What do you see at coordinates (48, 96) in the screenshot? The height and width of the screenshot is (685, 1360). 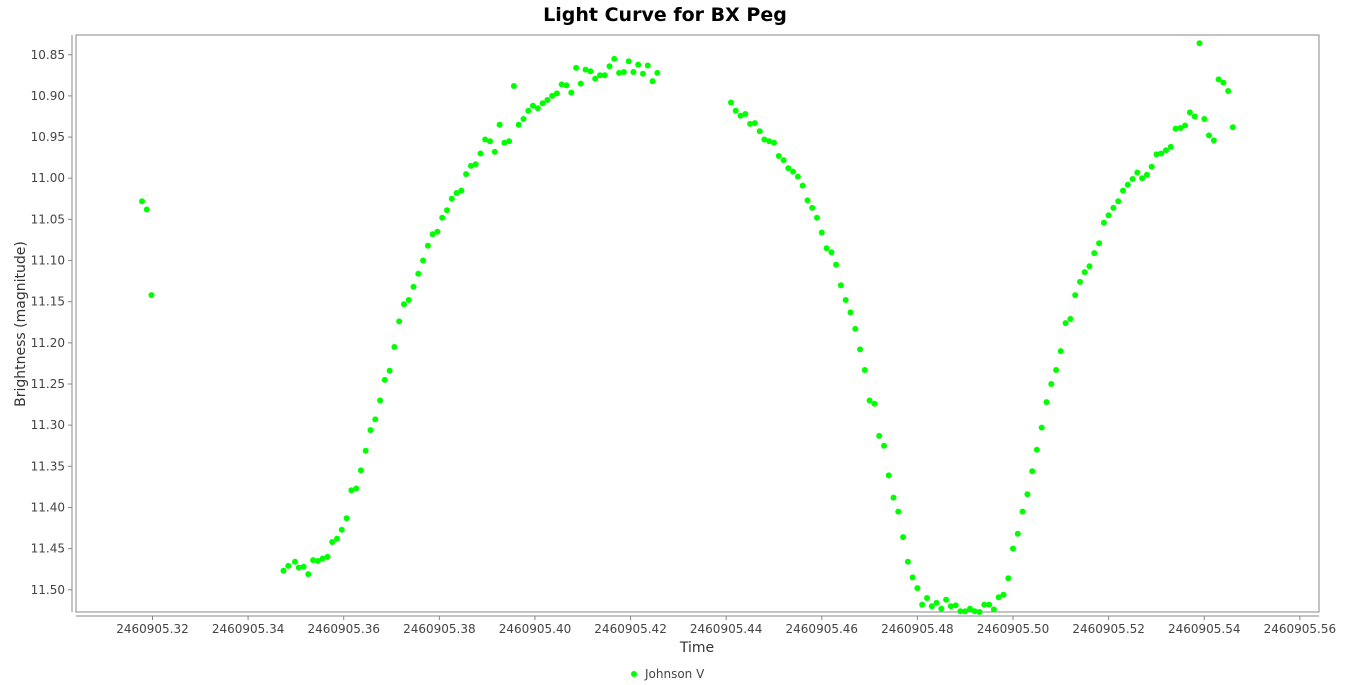 I see `y-tick-label: 10.90` at bounding box center [48, 96].